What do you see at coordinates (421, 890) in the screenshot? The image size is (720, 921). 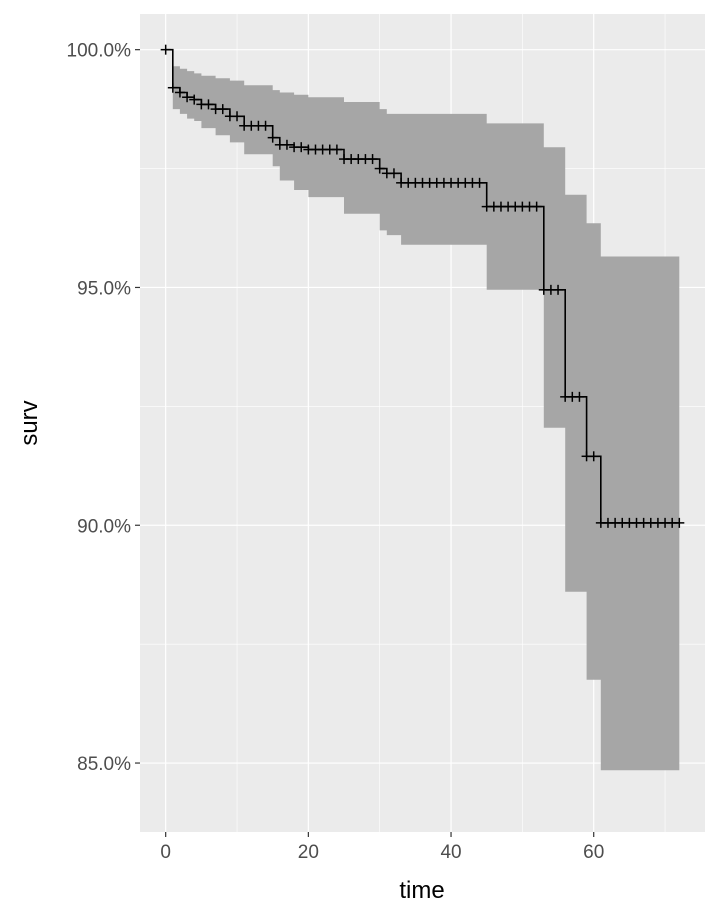 I see `x-axis-title: time` at bounding box center [421, 890].